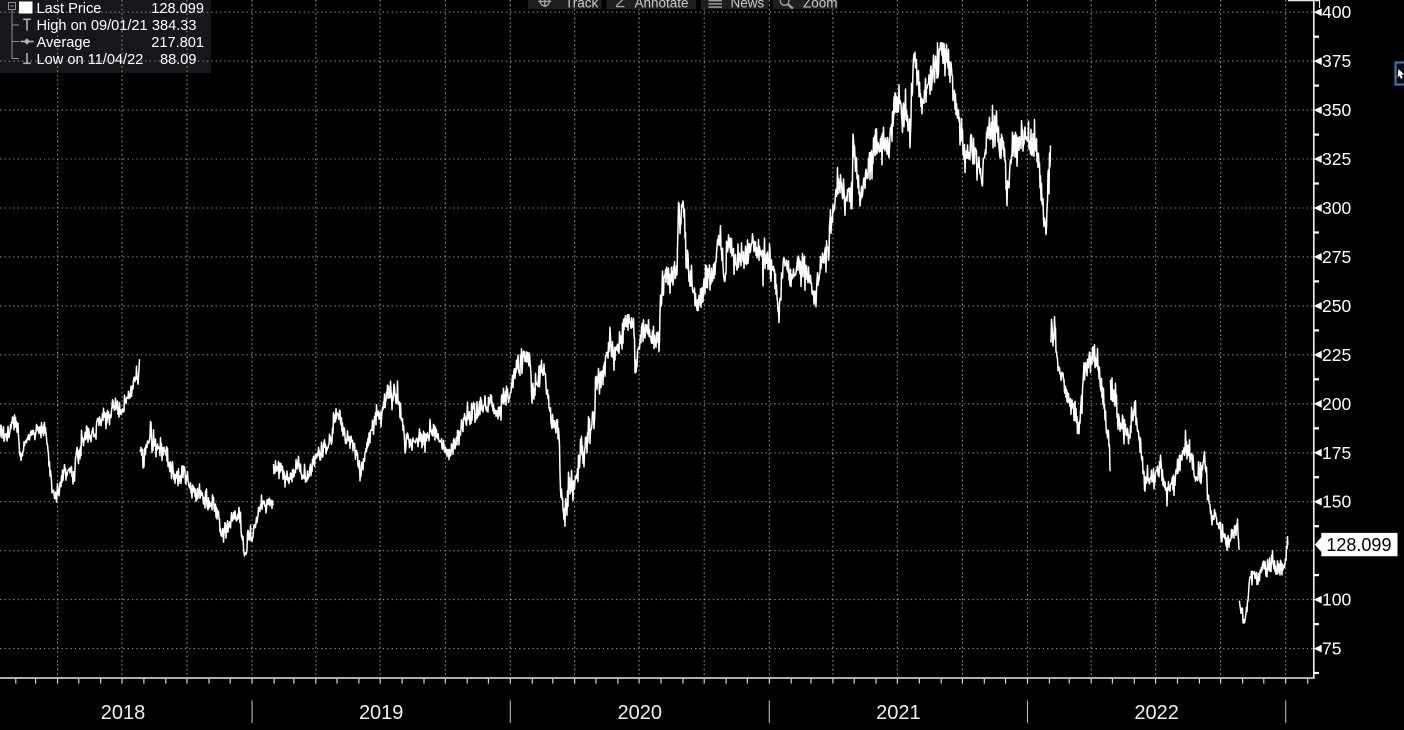 The image size is (1404, 730). I want to click on svg-text: 217.801, so click(177, 43).